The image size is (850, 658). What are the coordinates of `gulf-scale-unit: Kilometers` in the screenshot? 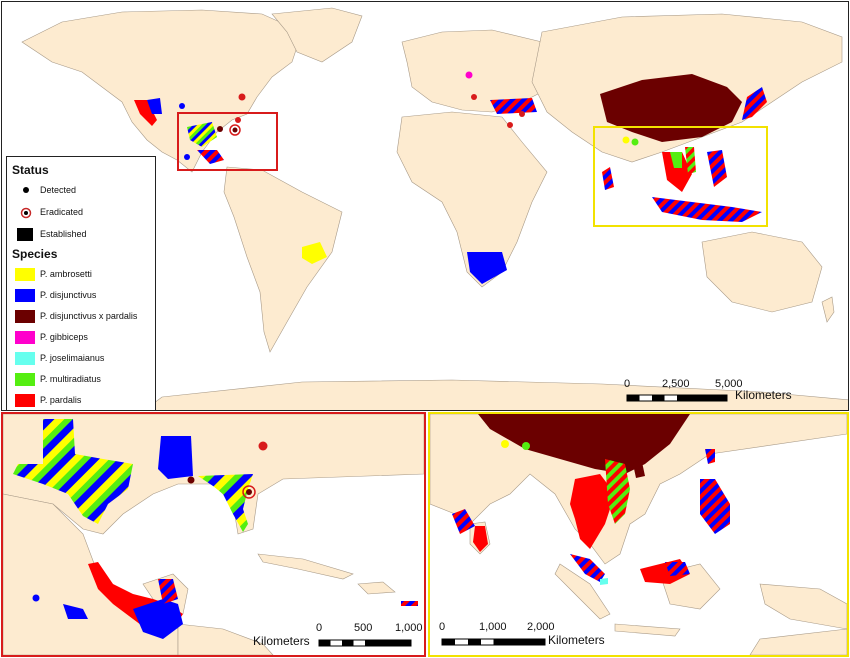 It's located at (281, 641).